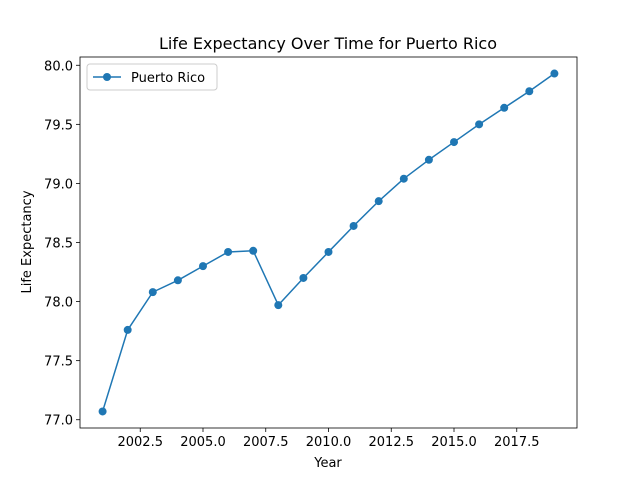 Image resolution: width=640 pixels, height=480 pixels. I want to click on x-tick-label: 2002.5, so click(140, 442).